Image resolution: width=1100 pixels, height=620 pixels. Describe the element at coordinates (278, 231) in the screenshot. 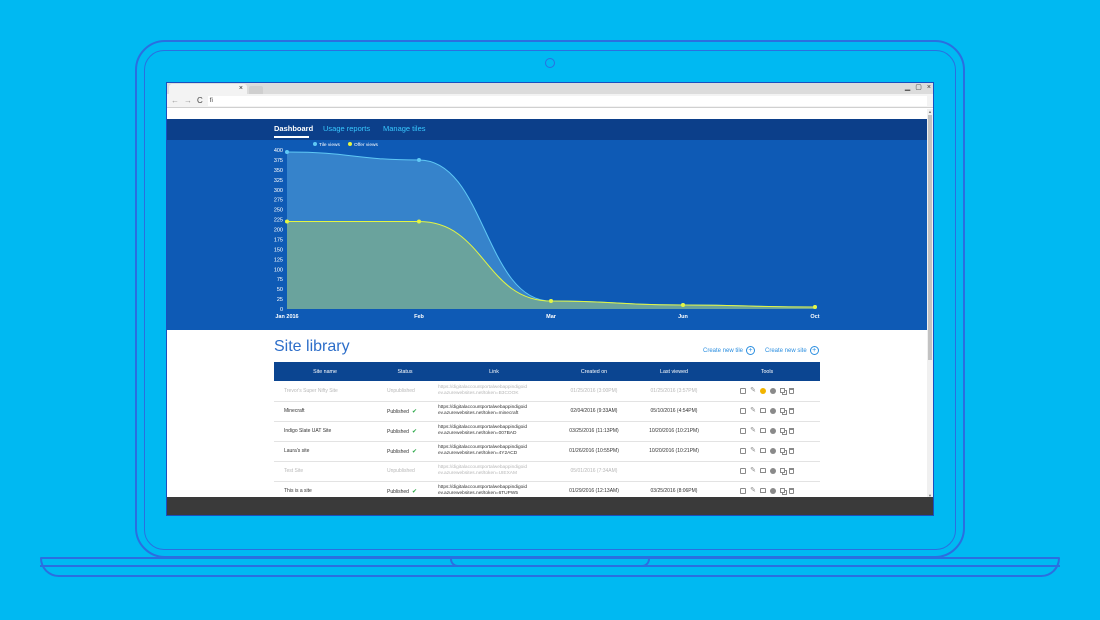

I see `y-tick-label: 200` at that location.